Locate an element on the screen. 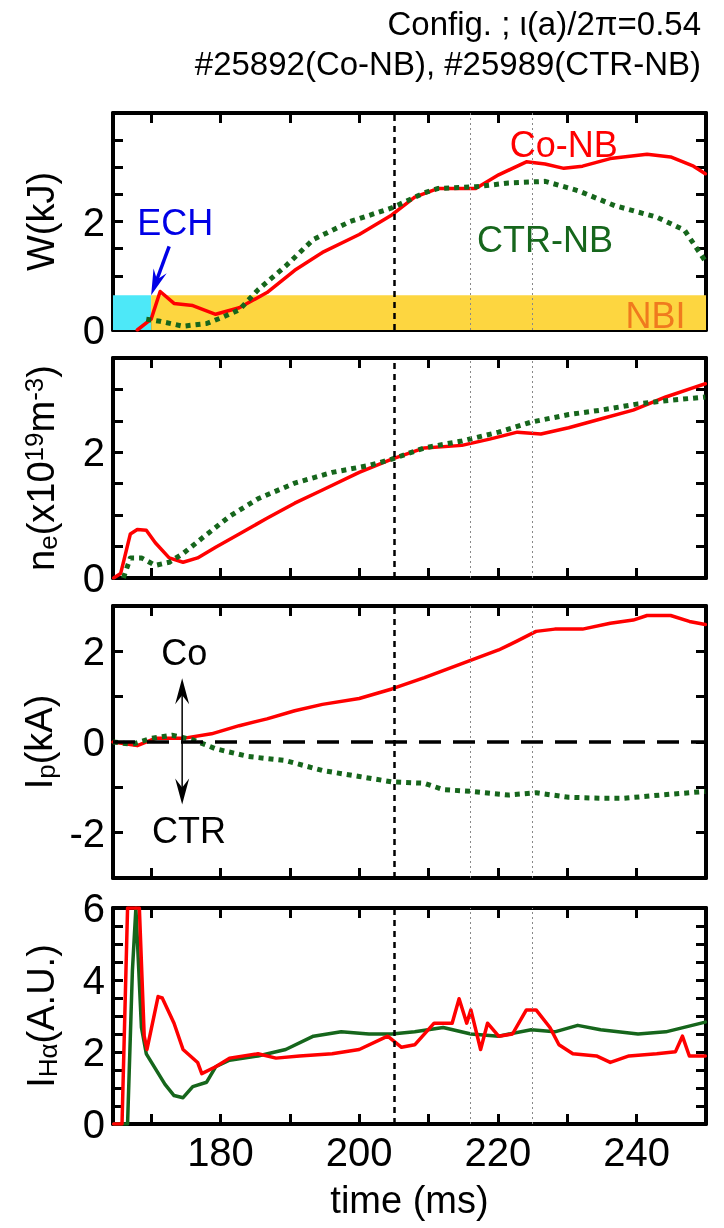 The width and height of the screenshot is (724, 1228). x-tick-label: 200 is located at coordinates (359, 1152).